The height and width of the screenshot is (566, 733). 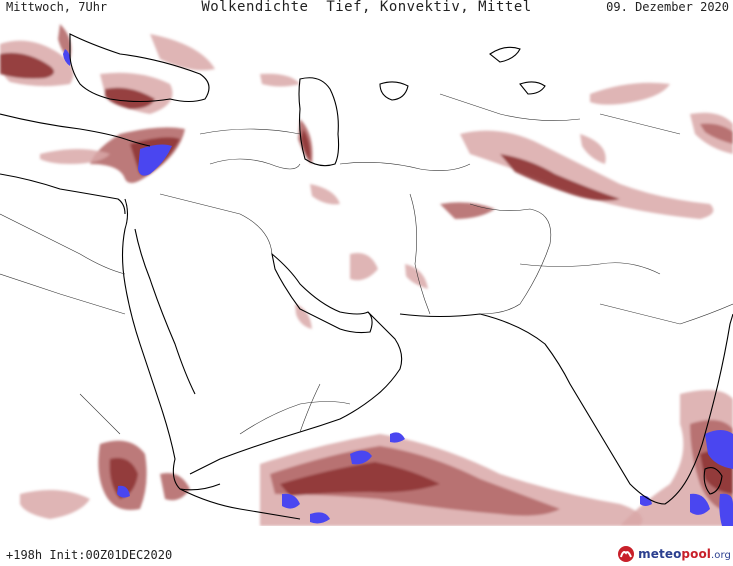 I want to click on weekday-time-label: Mittwoch, 7Uhr, so click(x=57, y=7).